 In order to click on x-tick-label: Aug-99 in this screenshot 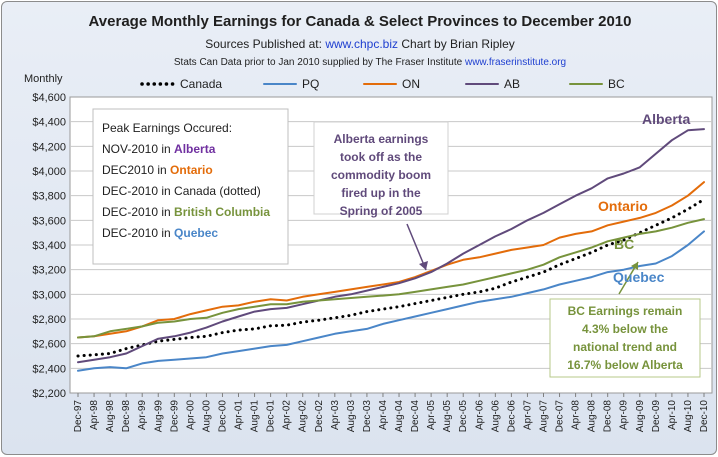, I will do `click(158, 416)`.